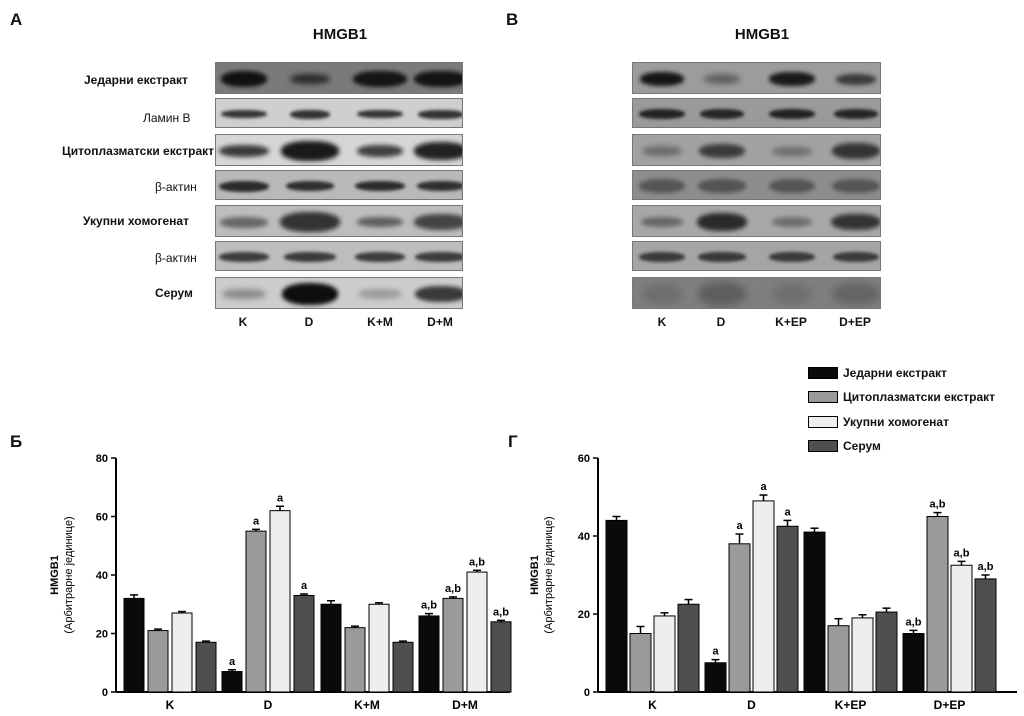  Describe the element at coordinates (102, 635) in the screenshot. I see `y-tick-label: 20` at that location.